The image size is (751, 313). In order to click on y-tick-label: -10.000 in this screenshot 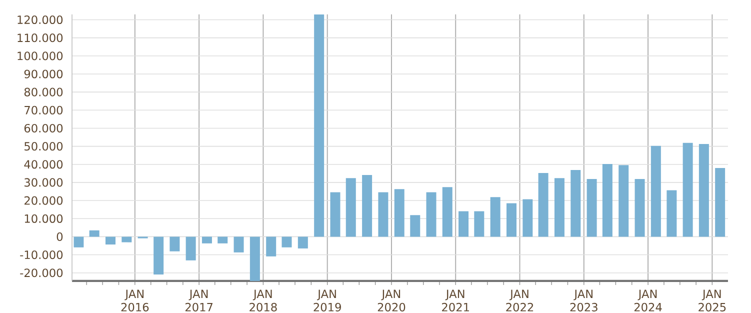, I will do `click(41, 255)`.